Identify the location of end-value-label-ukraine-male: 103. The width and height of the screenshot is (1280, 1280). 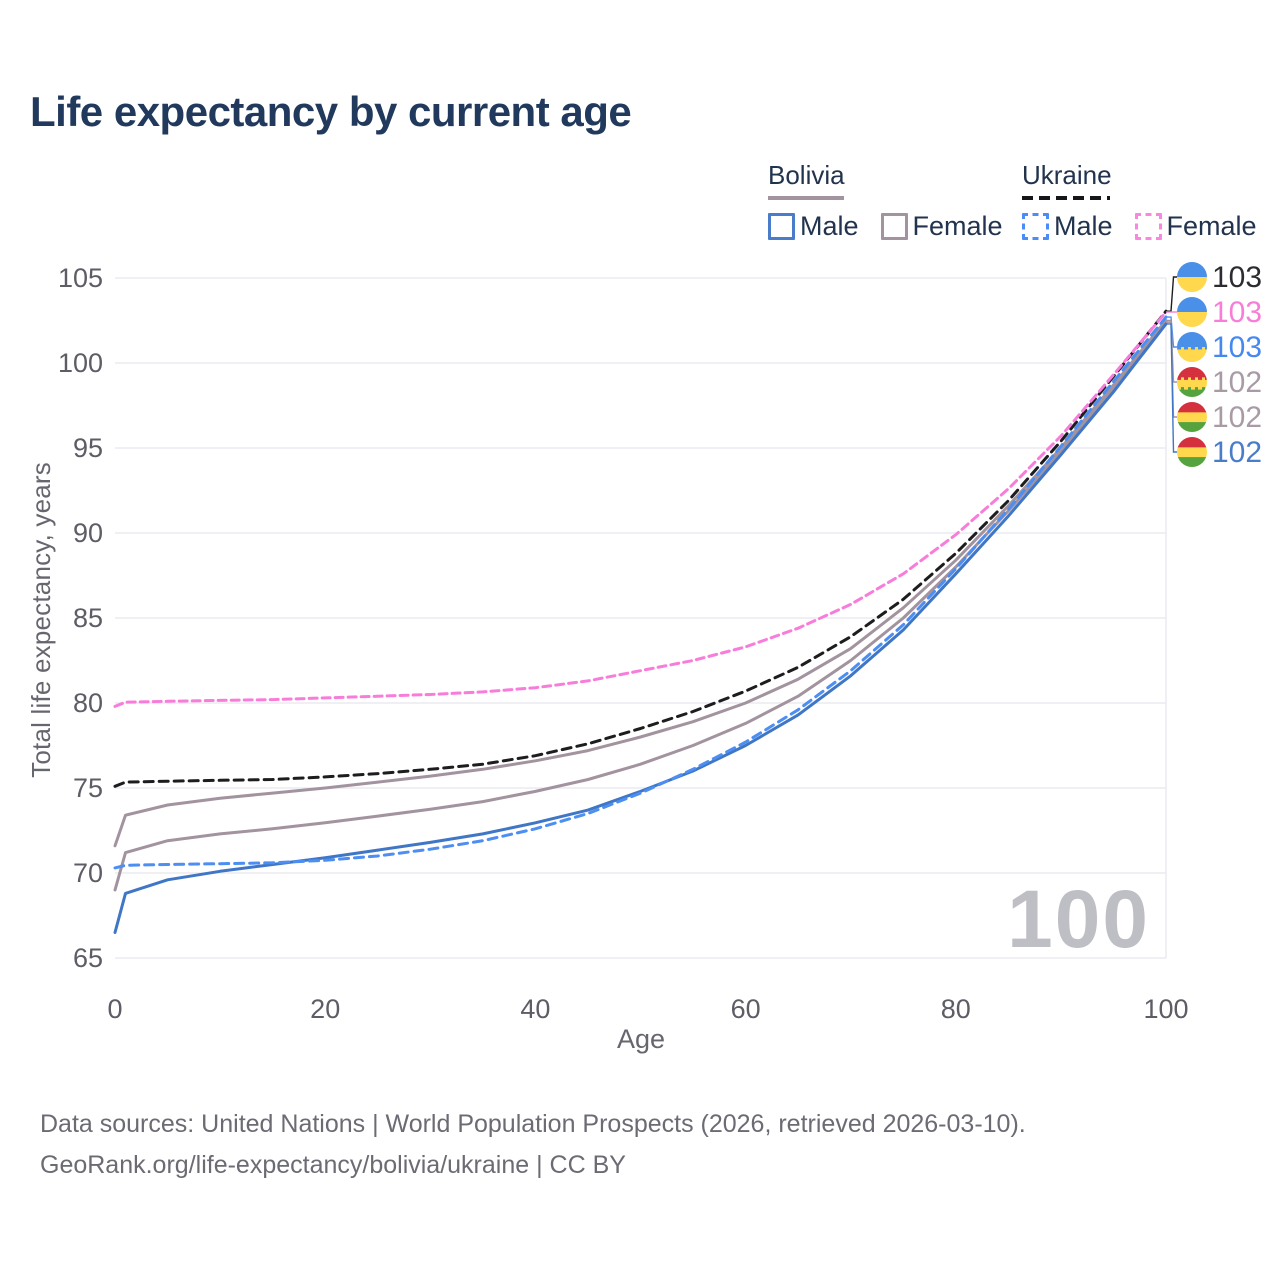
(1237, 347).